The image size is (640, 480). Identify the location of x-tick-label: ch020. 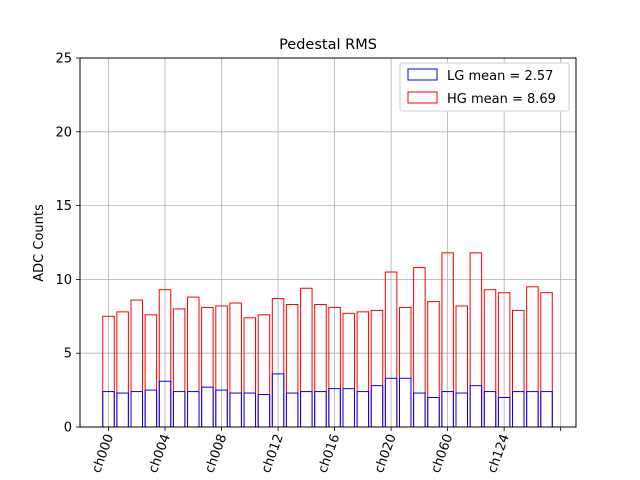
(386, 453).